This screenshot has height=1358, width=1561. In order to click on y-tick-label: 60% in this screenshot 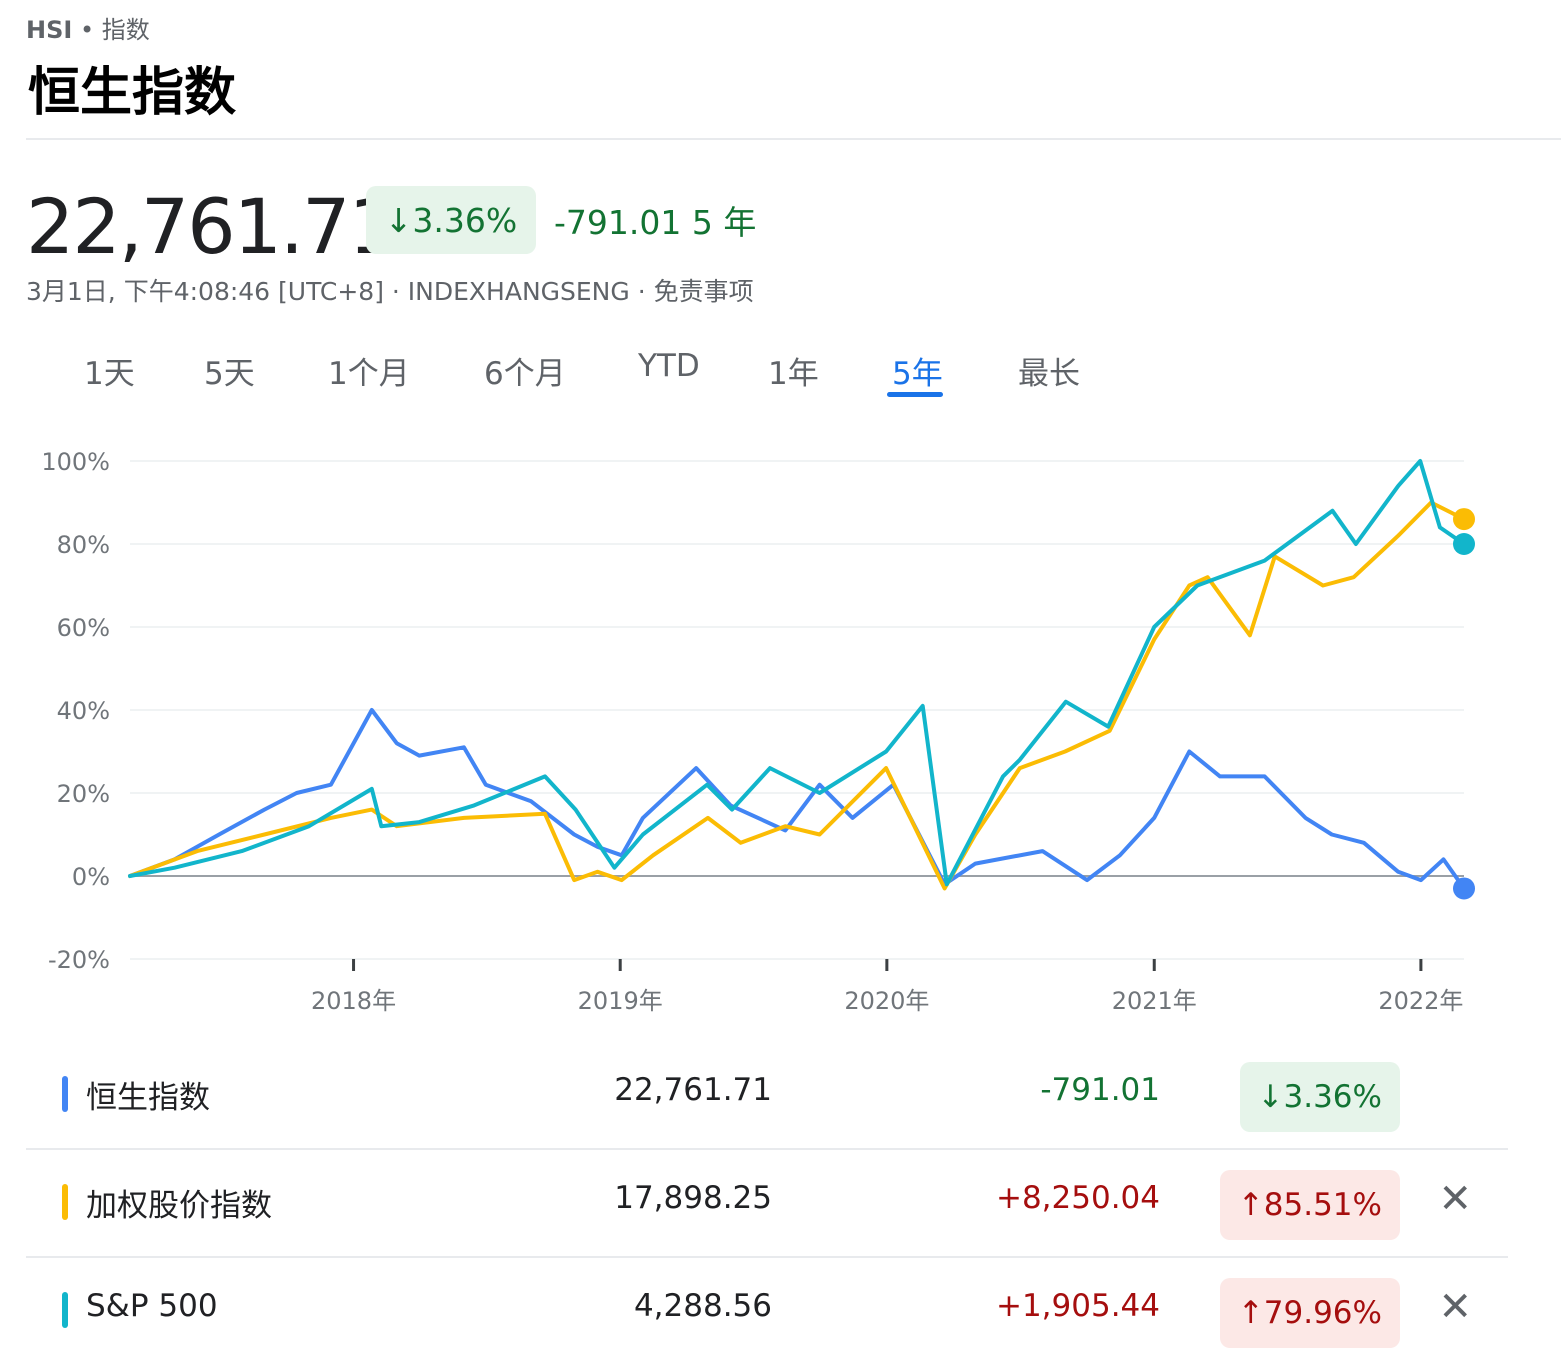, I will do `click(83, 628)`.